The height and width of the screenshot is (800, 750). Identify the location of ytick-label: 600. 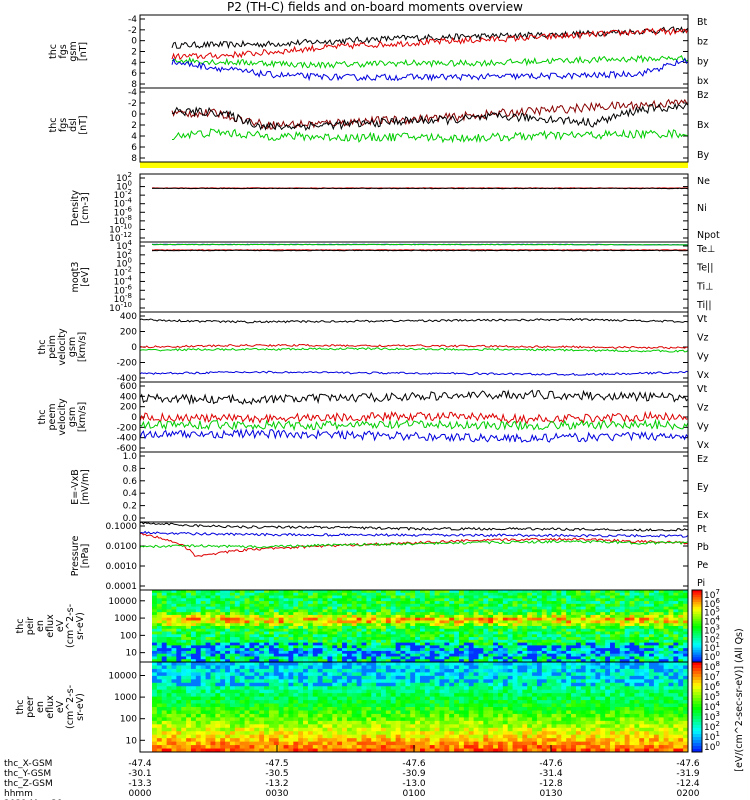
(128, 387).